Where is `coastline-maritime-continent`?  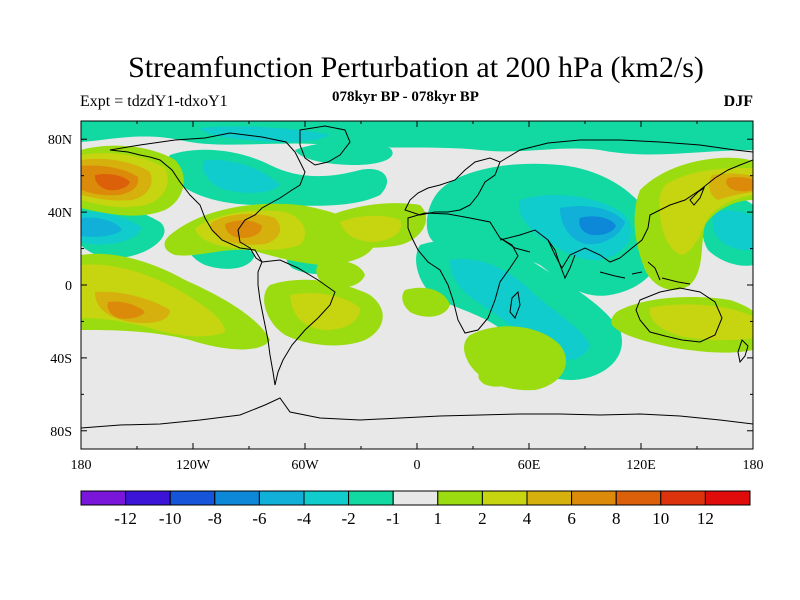
coastline-maritime-continent is located at coordinates (645, 273).